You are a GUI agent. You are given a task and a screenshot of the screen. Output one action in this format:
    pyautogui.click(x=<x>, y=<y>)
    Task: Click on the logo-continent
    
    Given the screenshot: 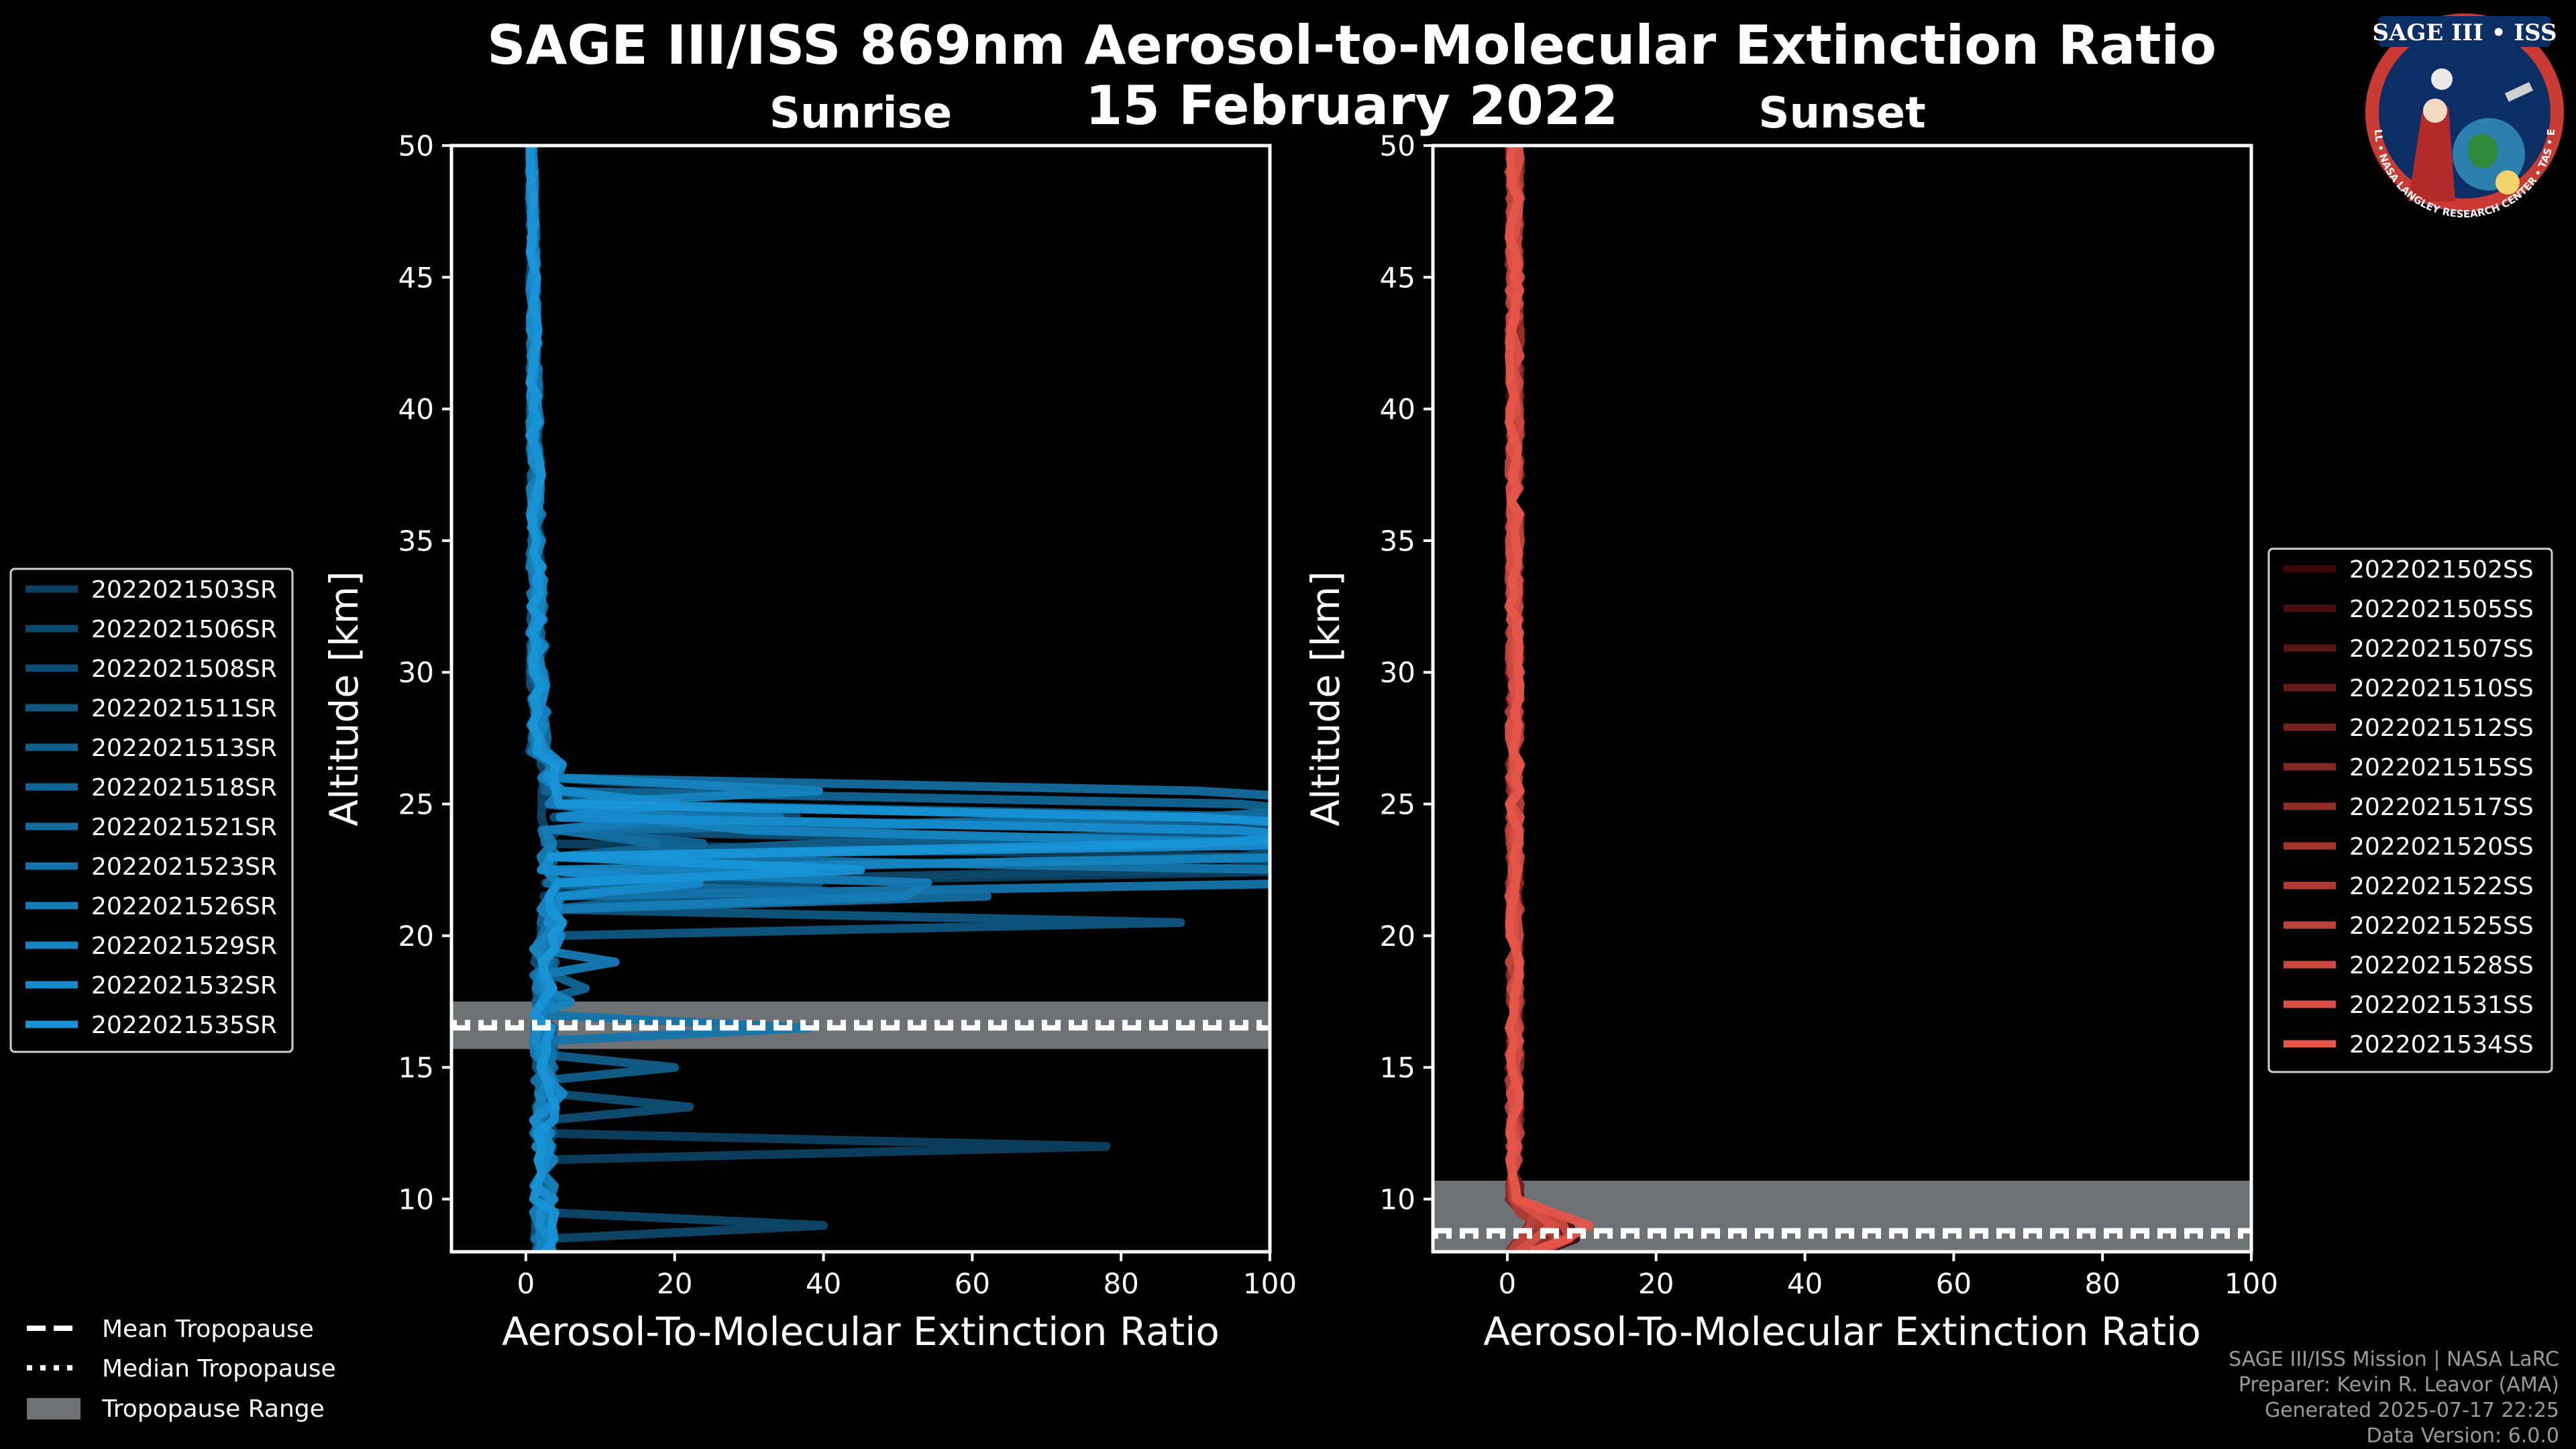 What is the action you would take?
    pyautogui.click(x=2483, y=151)
    